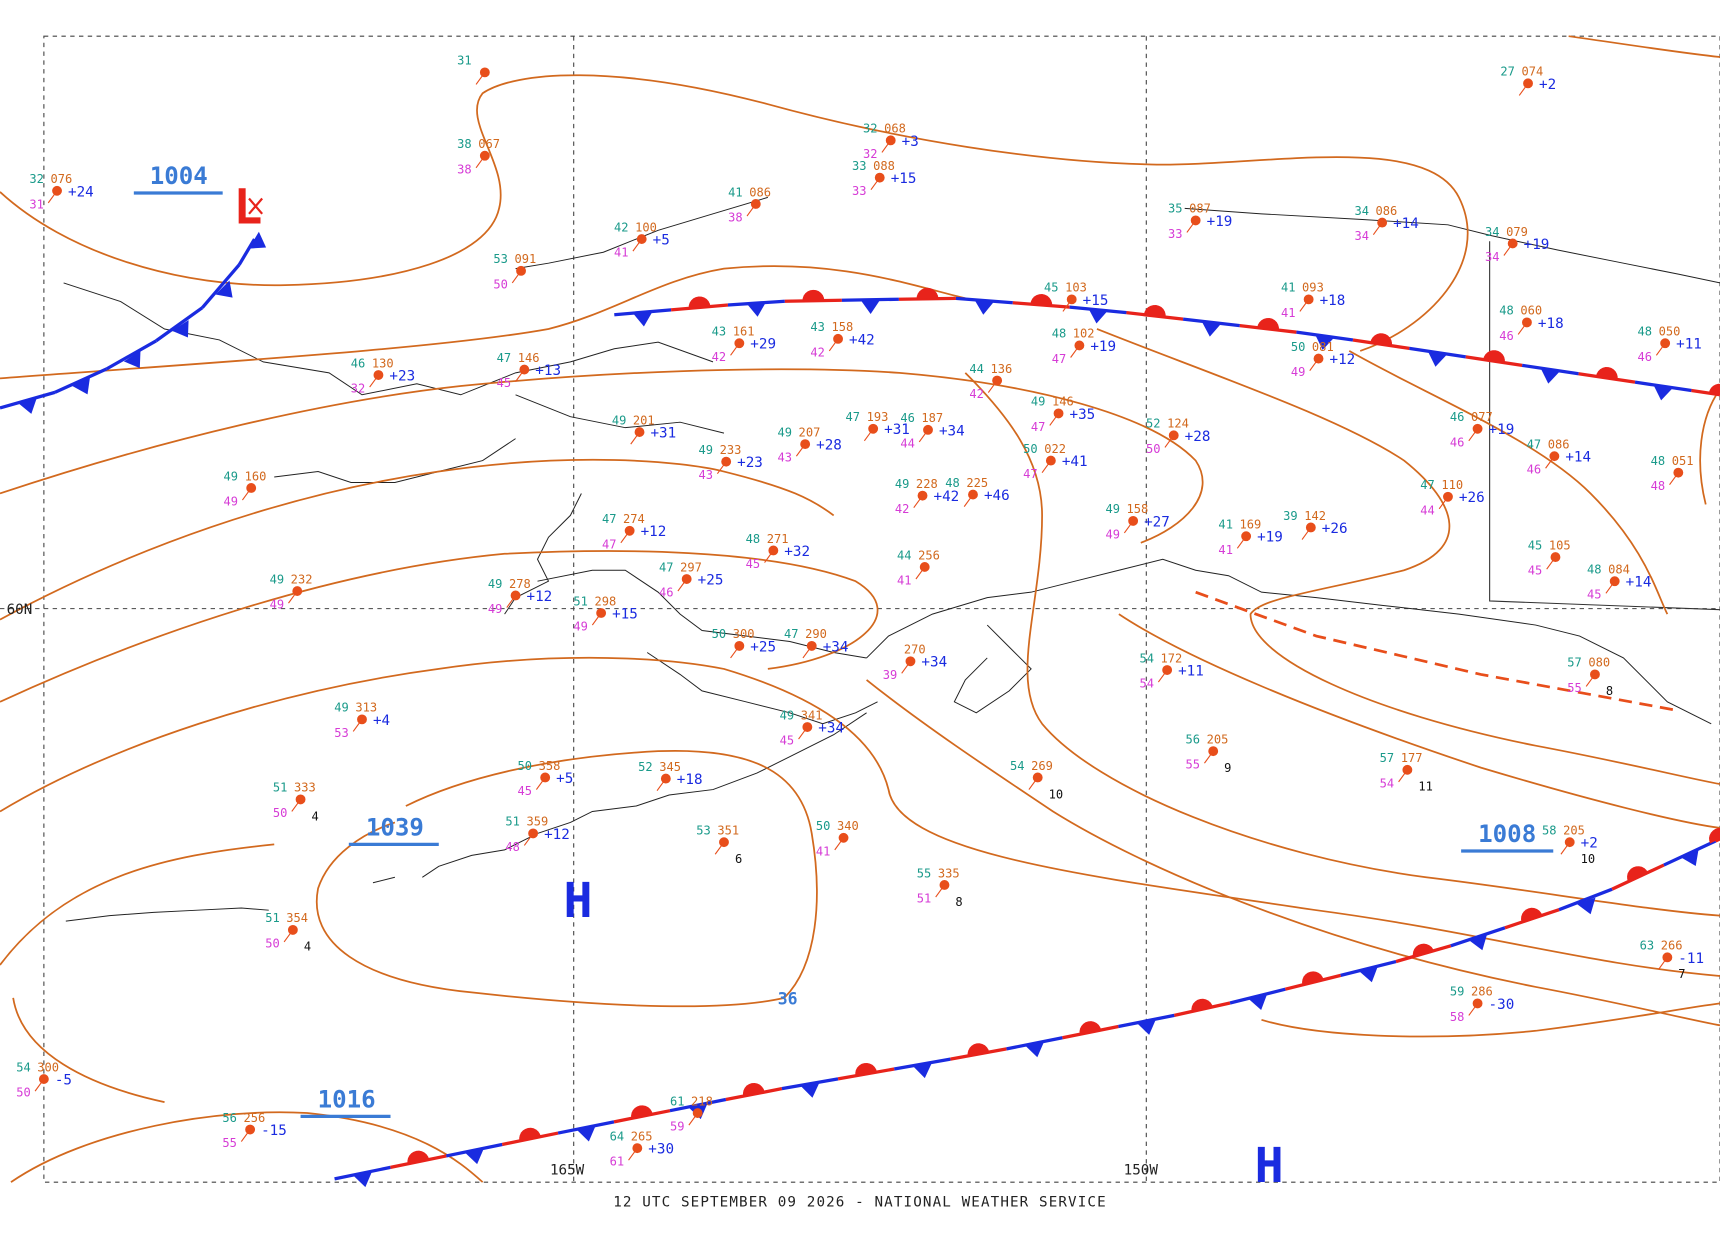 Image resolution: width=1720 pixels, height=1260 pixels. I want to click on center-mark, so click(256, 206).